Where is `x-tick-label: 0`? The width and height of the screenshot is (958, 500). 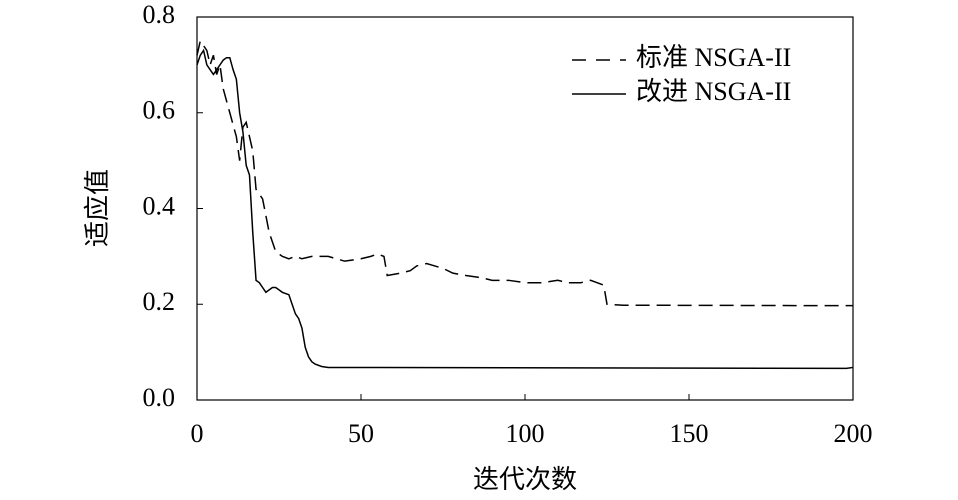 x-tick-label: 0 is located at coordinates (197, 433).